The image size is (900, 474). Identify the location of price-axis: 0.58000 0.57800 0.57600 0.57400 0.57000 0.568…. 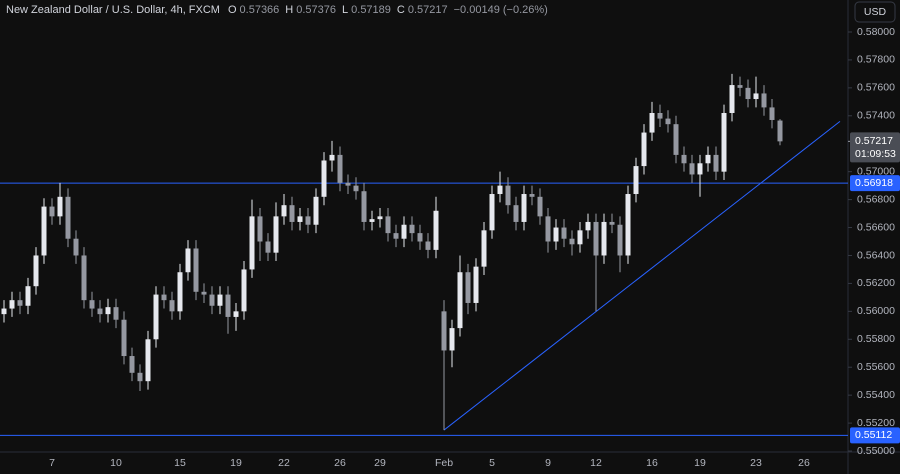
(874, 241).